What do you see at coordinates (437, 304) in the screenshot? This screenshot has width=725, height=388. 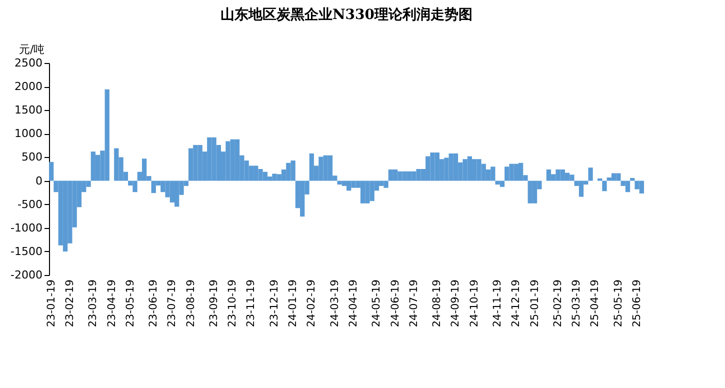 I see `x-tick-label: 24-08-19` at bounding box center [437, 304].